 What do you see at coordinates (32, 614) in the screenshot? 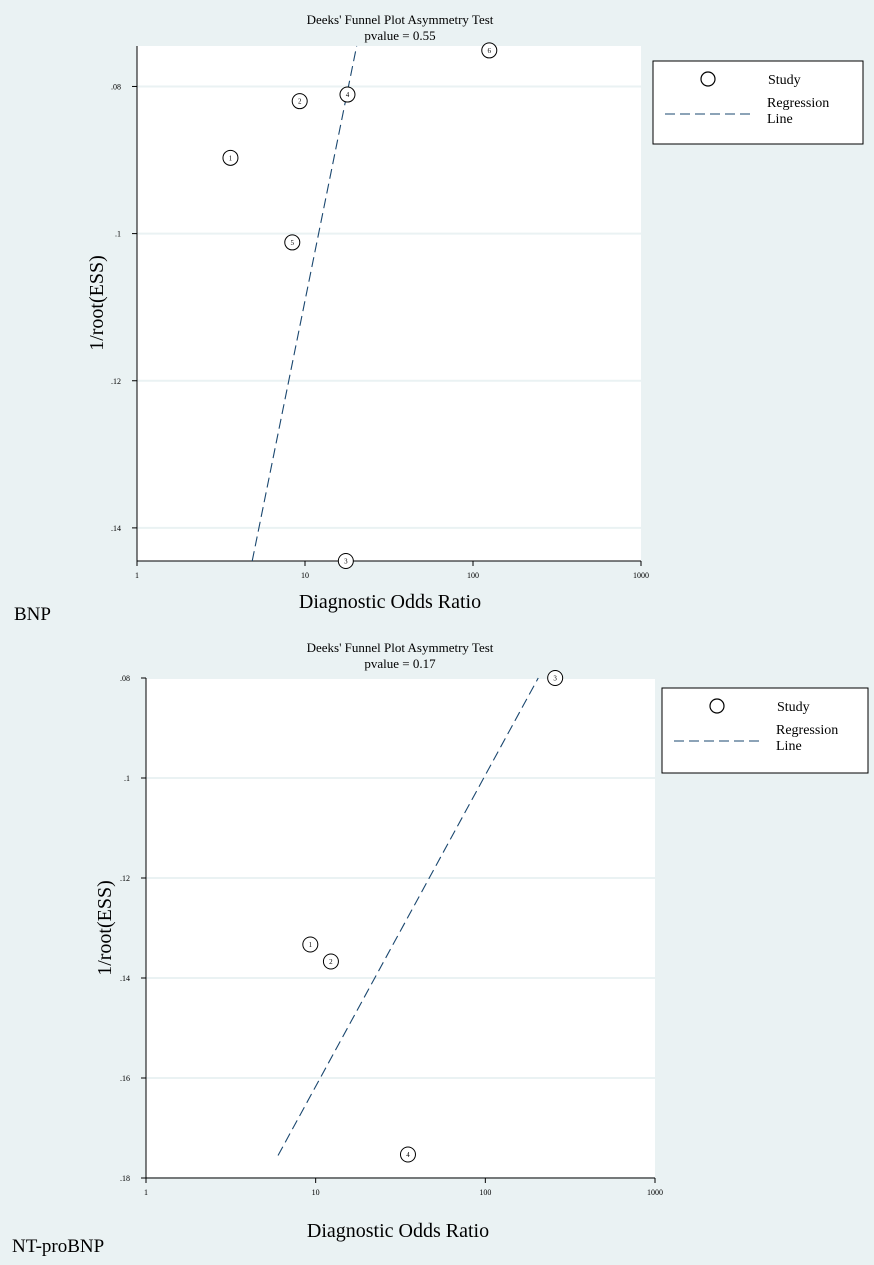
I see `panel-label: BNP` at bounding box center [32, 614].